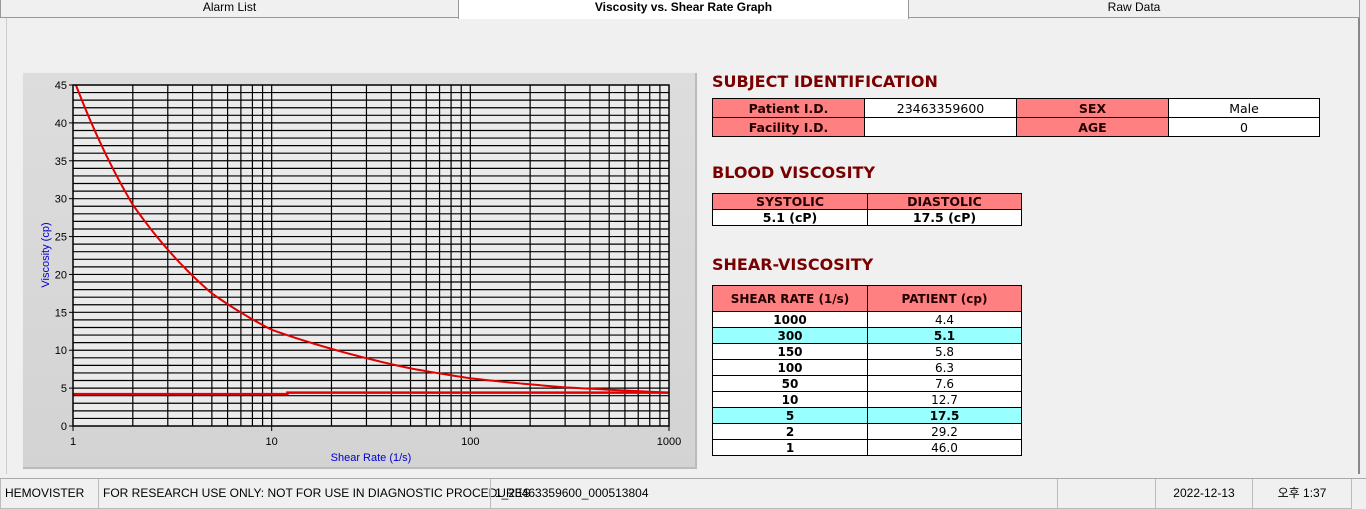 The height and width of the screenshot is (509, 1366). I want to click on status-record-id: 1_23463359600_000513804, so click(774, 494).